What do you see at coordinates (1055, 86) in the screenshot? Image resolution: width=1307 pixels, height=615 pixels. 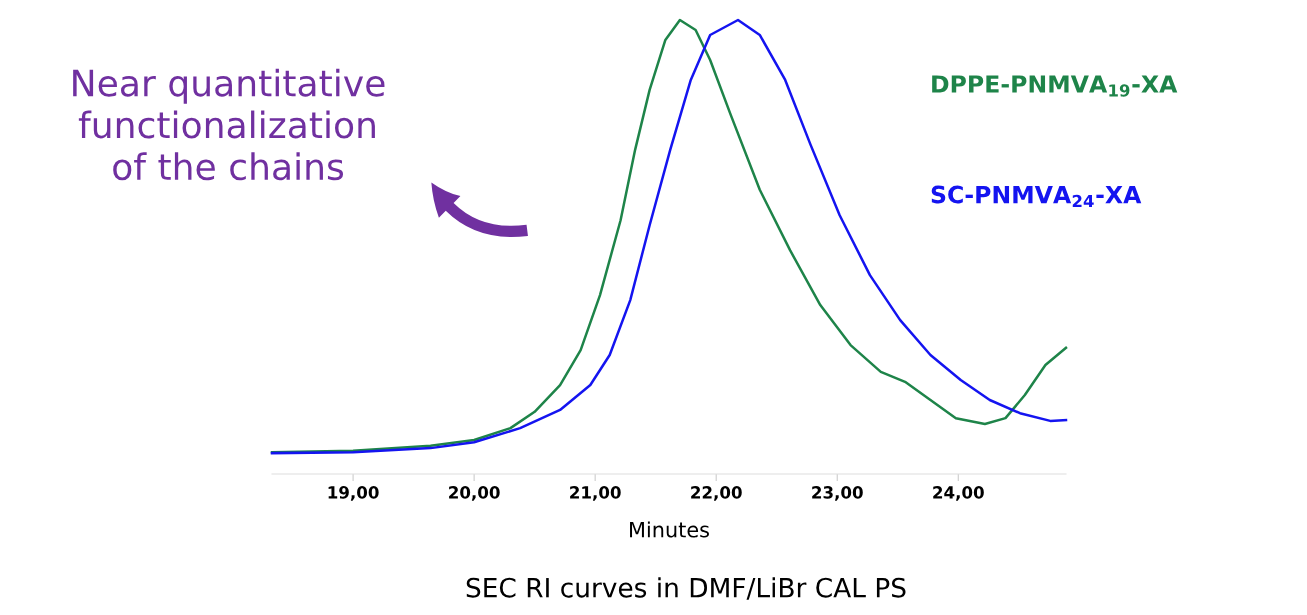 I see `text: DPPE-PNMVA$_{19}$-XA` at bounding box center [1055, 86].